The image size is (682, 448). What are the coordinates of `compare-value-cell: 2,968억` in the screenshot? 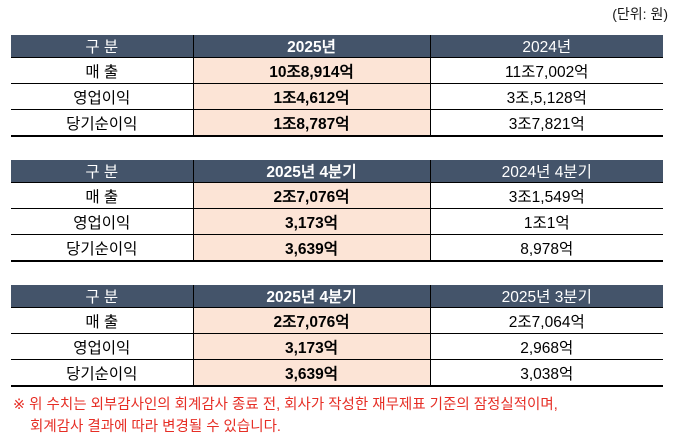 It's located at (546, 346).